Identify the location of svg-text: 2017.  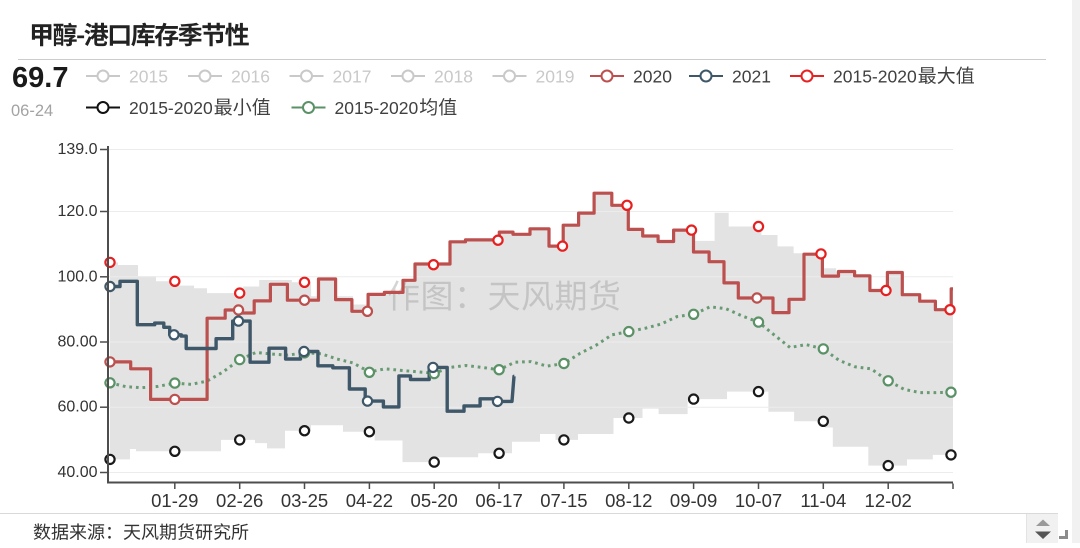
(352, 77).